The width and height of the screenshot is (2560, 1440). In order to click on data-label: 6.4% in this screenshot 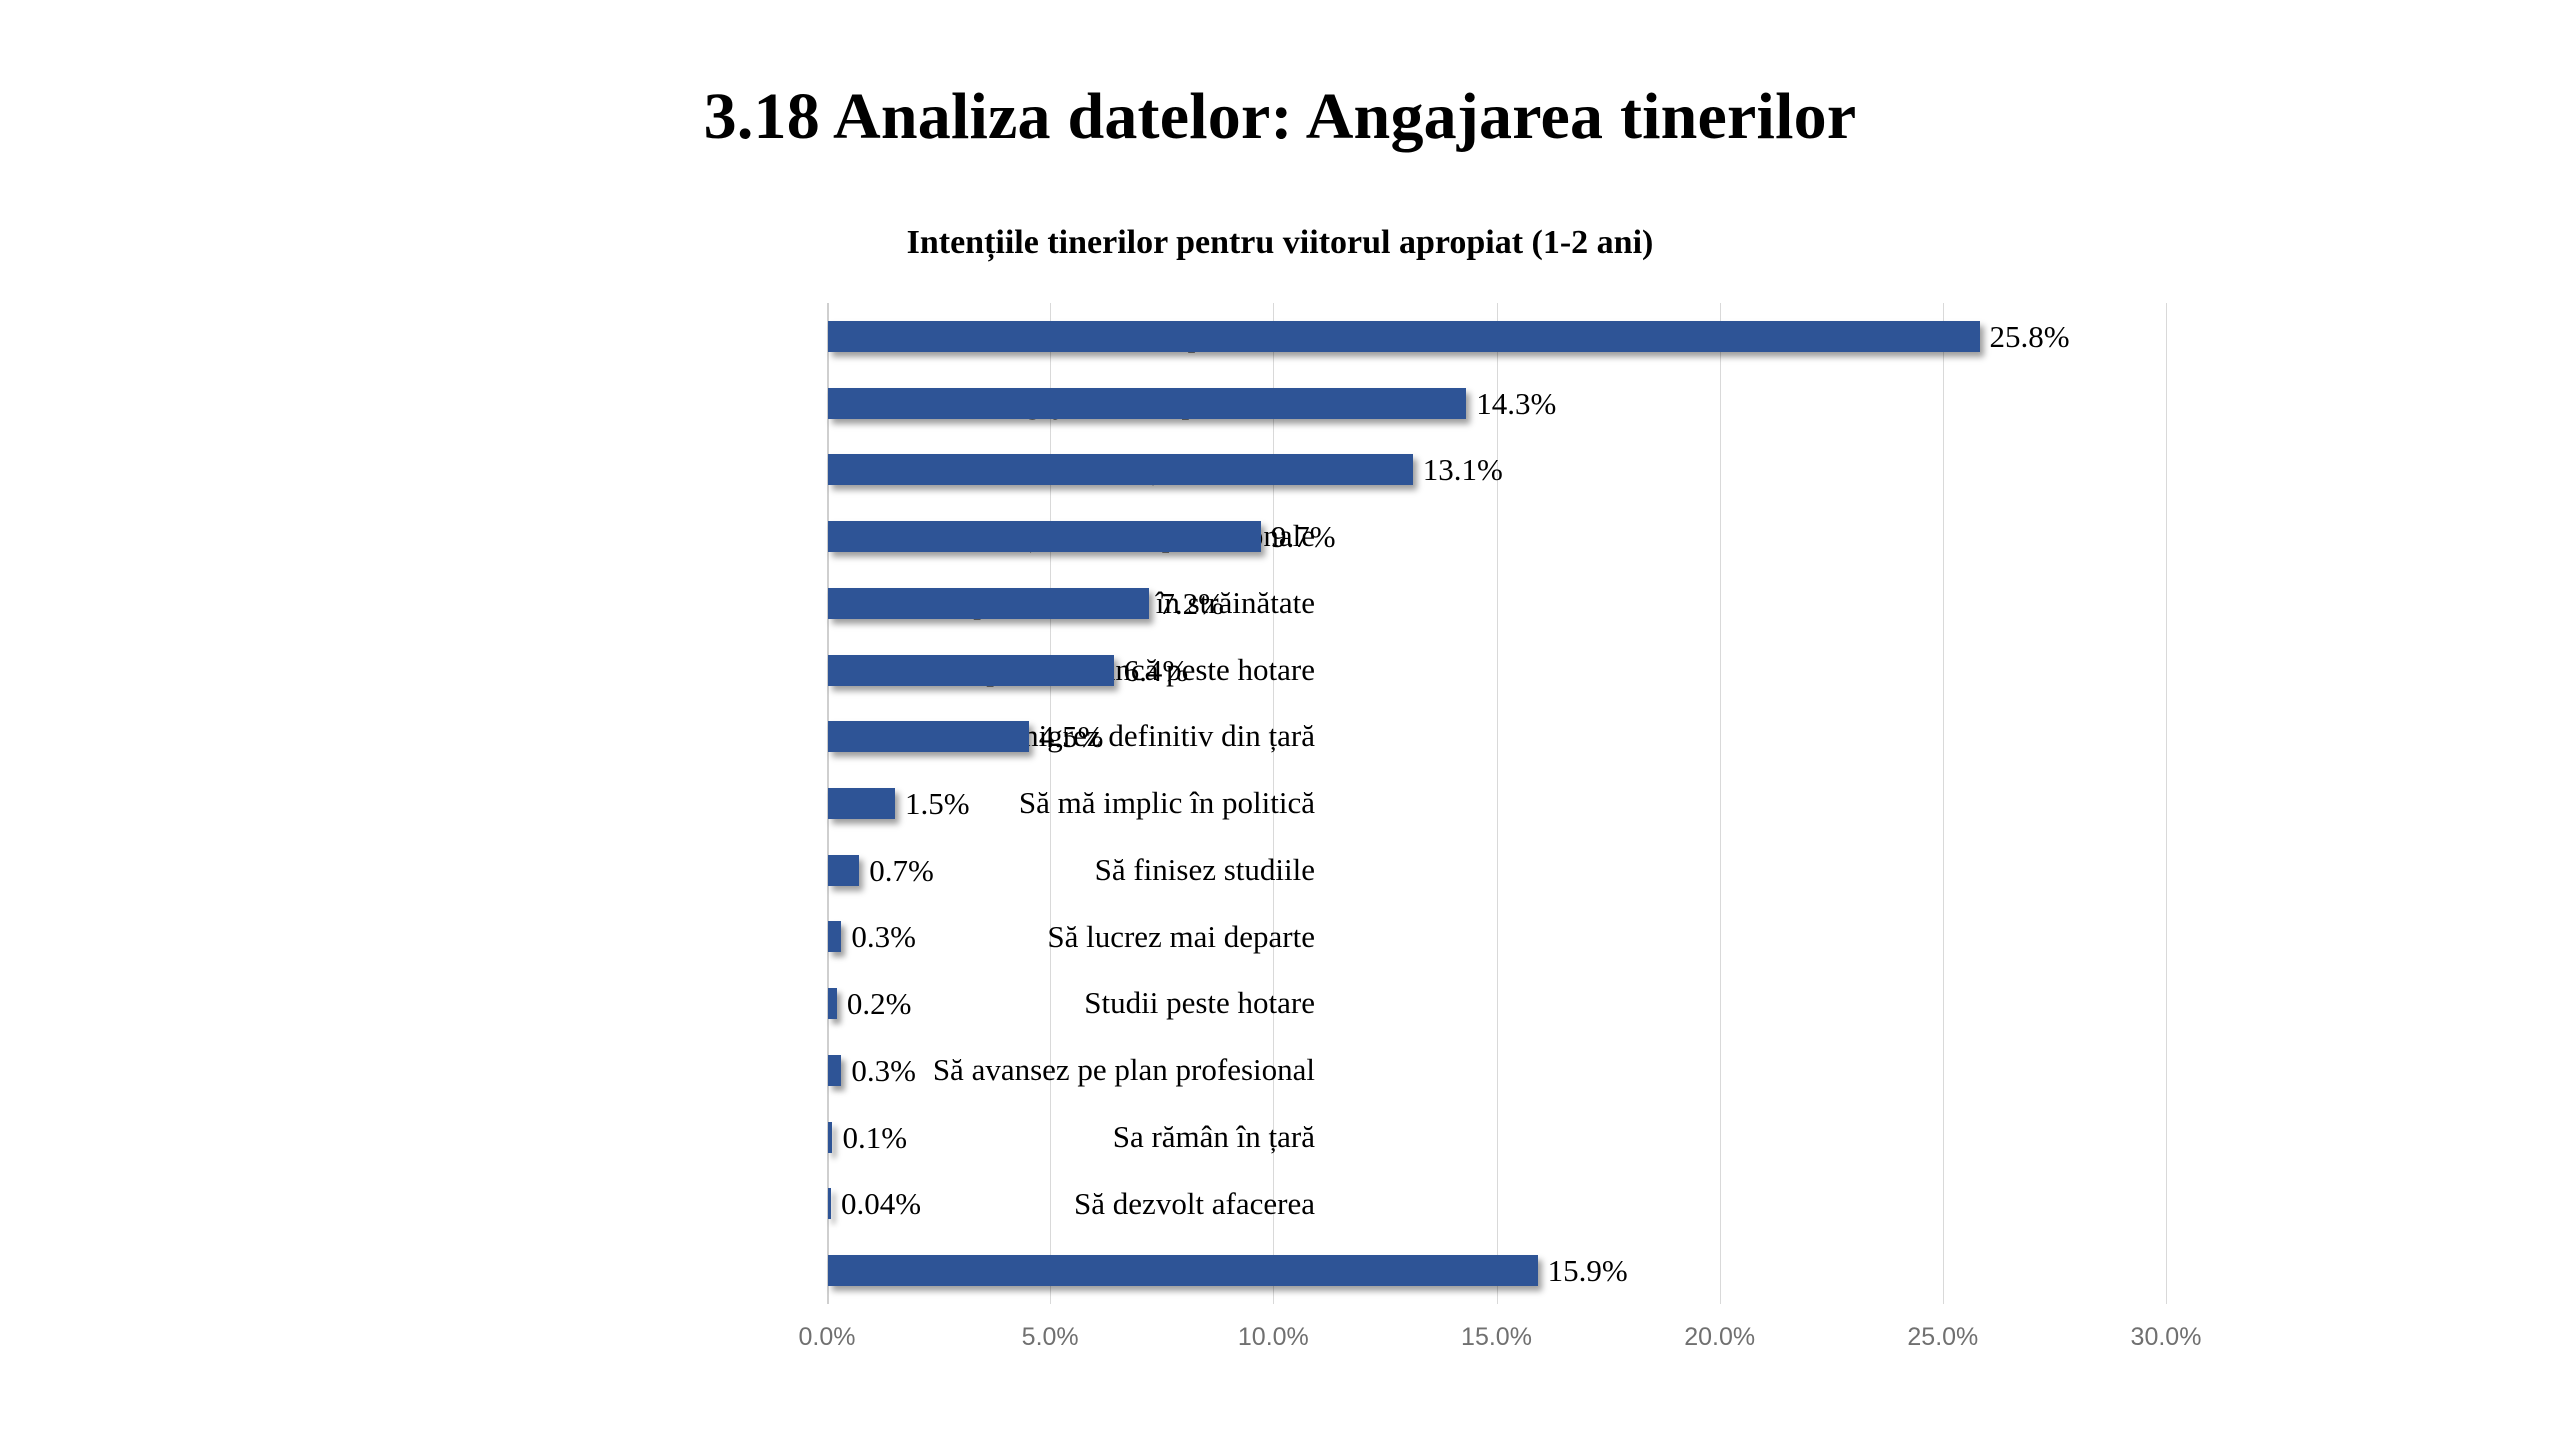, I will do `click(1156, 670)`.